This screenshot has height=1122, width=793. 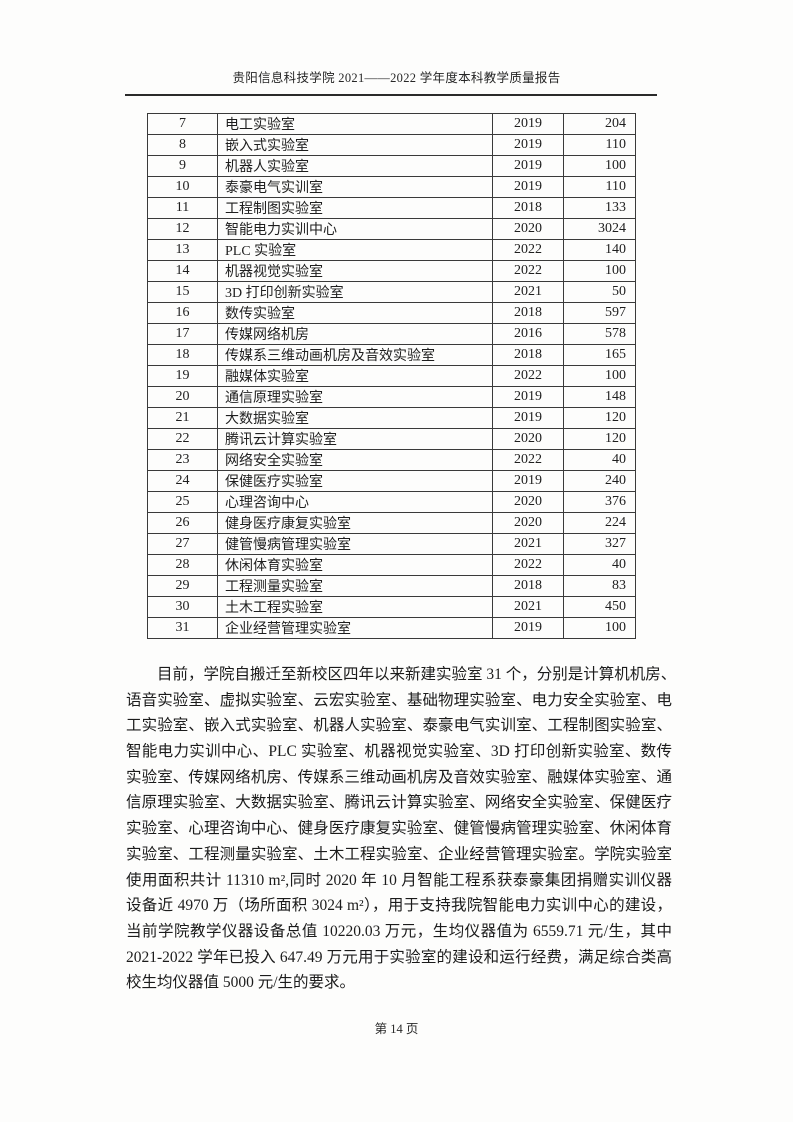 I want to click on cell-name: 智能电力实训中心, so click(x=355, y=229).